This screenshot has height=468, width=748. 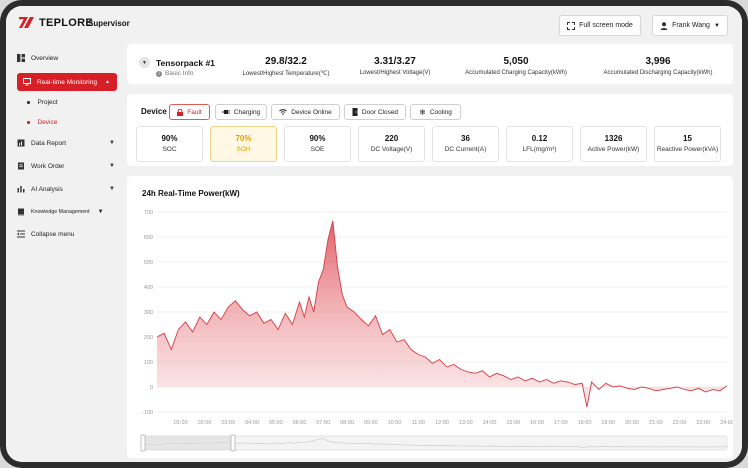 I want to click on stat-charging-capacity: 5,050 Accumulated Charging Capacity(kWh), so click(x=516, y=66).